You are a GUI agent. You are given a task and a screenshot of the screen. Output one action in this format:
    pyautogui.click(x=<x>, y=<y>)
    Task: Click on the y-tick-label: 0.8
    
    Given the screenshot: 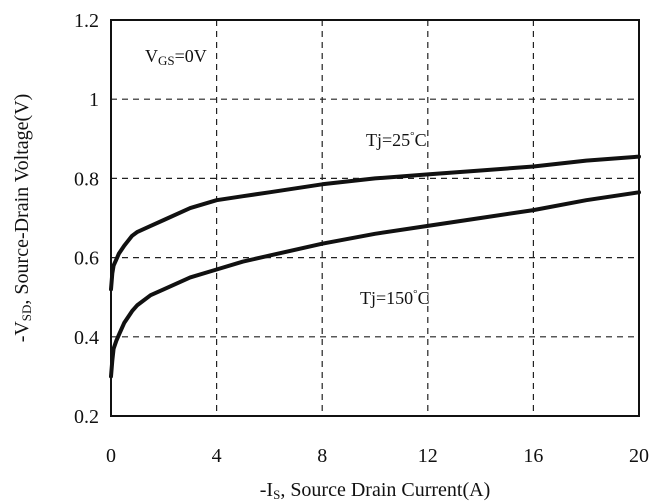 What is the action you would take?
    pyautogui.click(x=86, y=179)
    